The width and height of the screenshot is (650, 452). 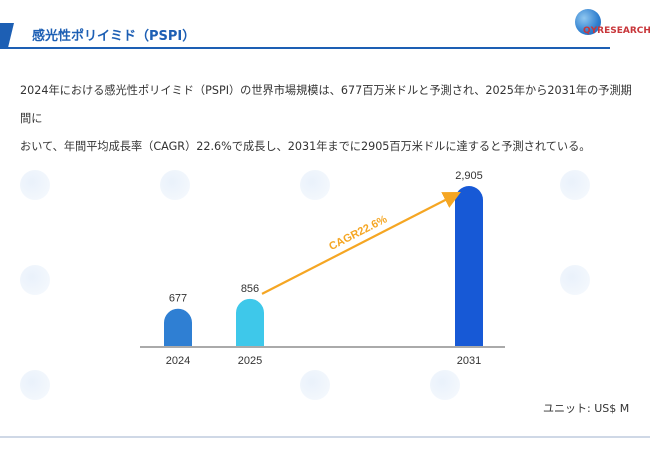 I want to click on logo-globe-icon, so click(x=588, y=22).